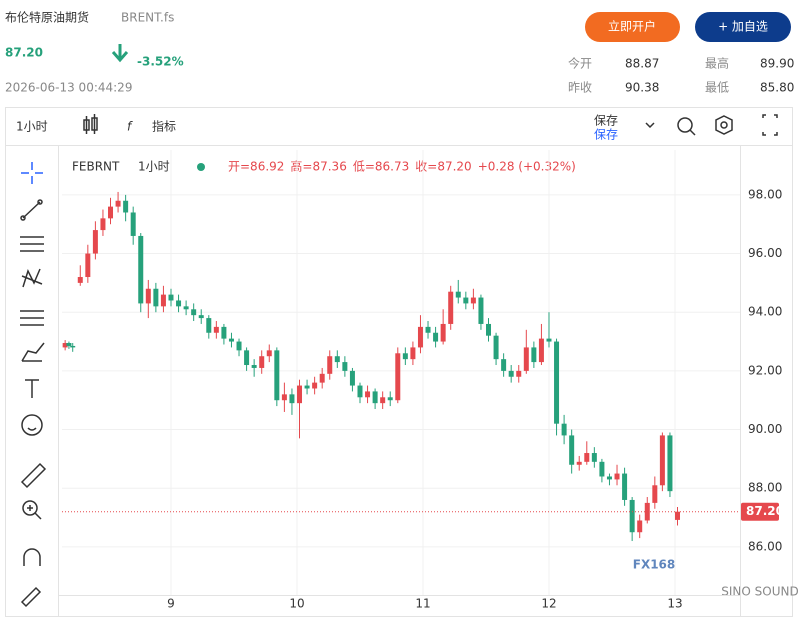 This screenshot has height=617, width=798. I want to click on y-tick-label: 88.00, so click(765, 488).